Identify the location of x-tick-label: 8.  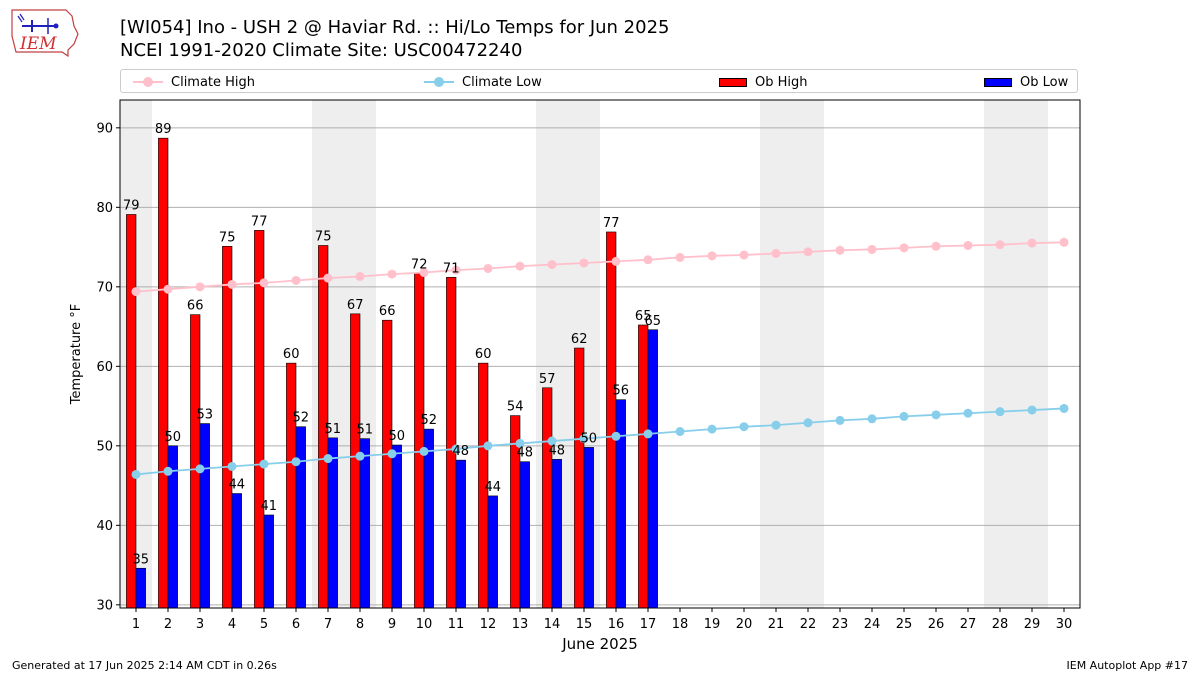
(360, 624).